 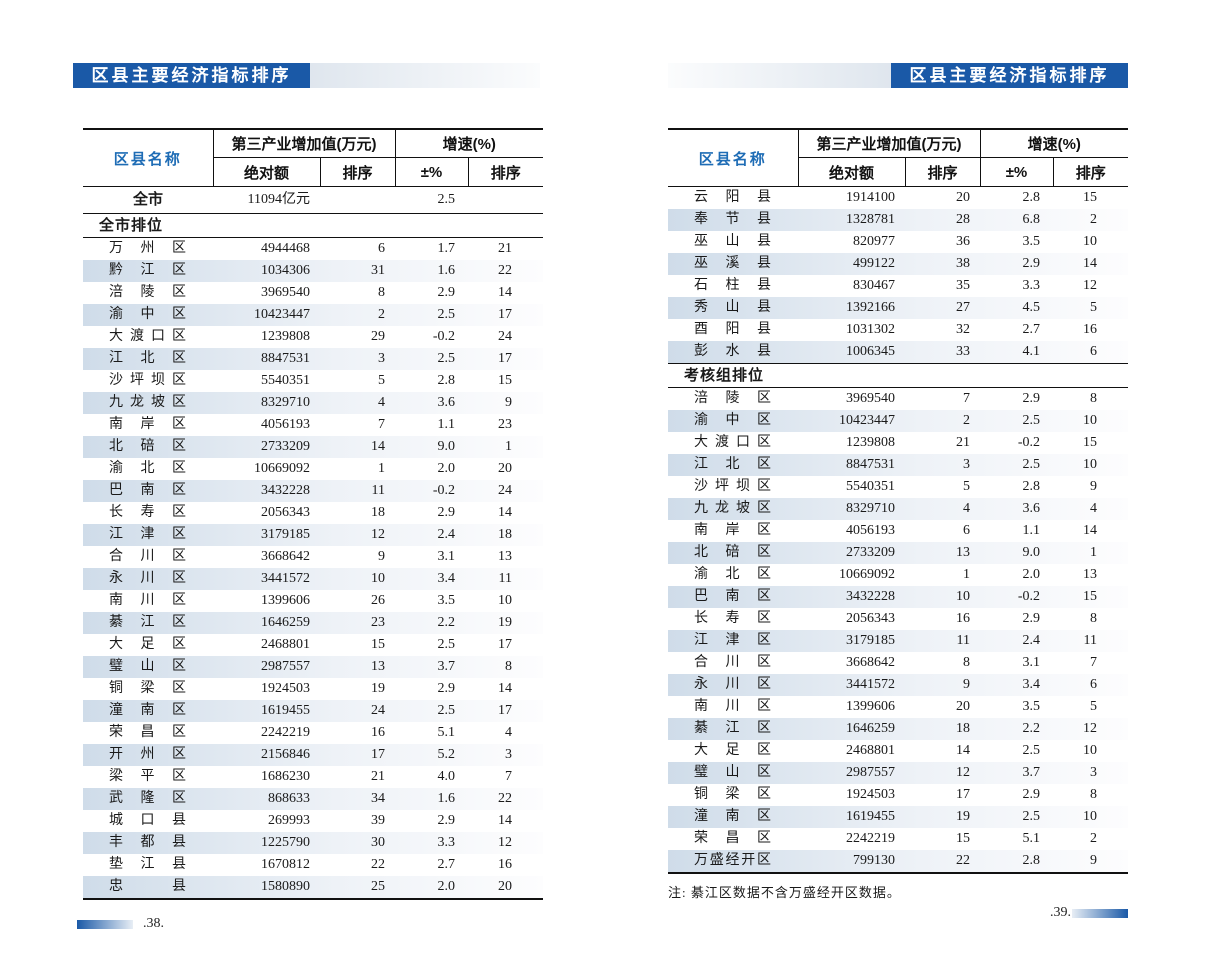 I want to click on cell-absolute: 1006345, so click(x=870, y=351).